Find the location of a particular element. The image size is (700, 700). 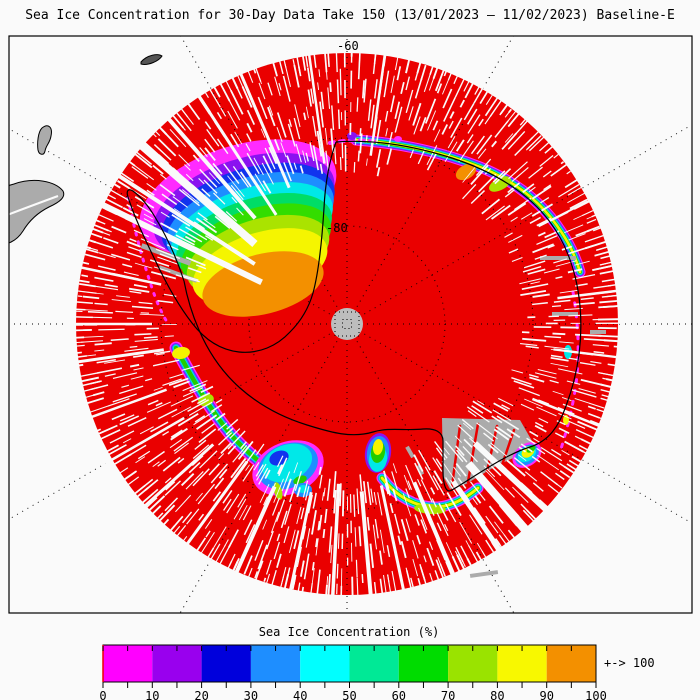

colorbar-tick-label: 60 is located at coordinates (399, 694).